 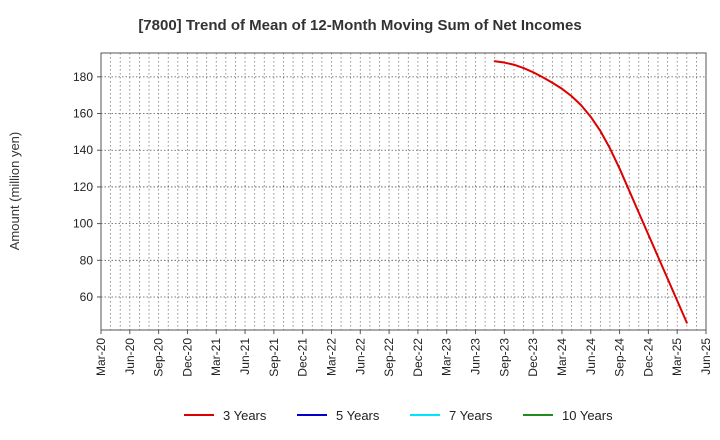 What do you see at coordinates (87, 260) in the screenshot?
I see `y-tick-label: 80` at bounding box center [87, 260].